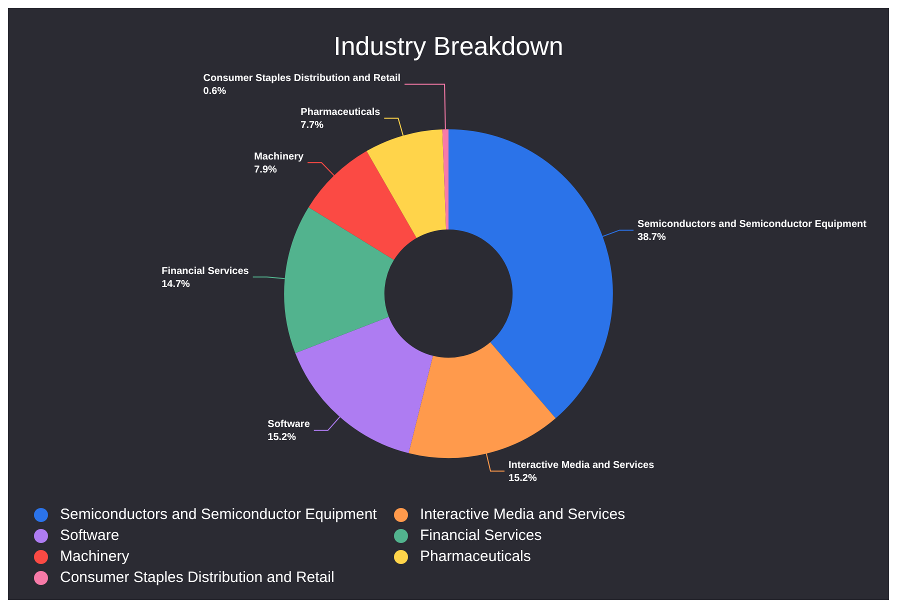 The height and width of the screenshot is (614, 897). What do you see at coordinates (279, 156) in the screenshot?
I see `slice-label: Machinery` at bounding box center [279, 156].